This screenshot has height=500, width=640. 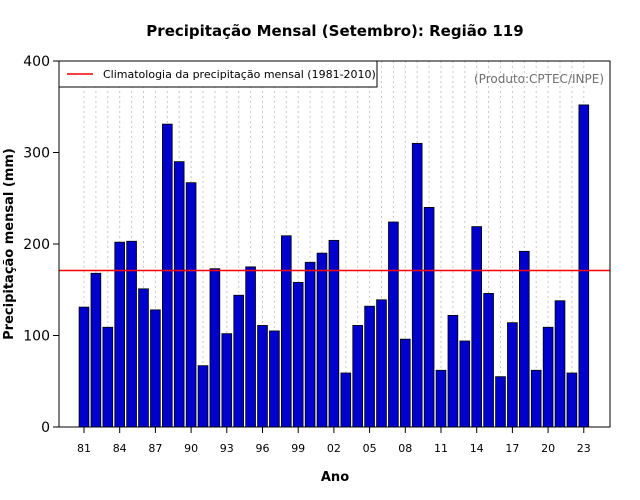 I want to click on x-tick-label: 23, so click(x=584, y=448).